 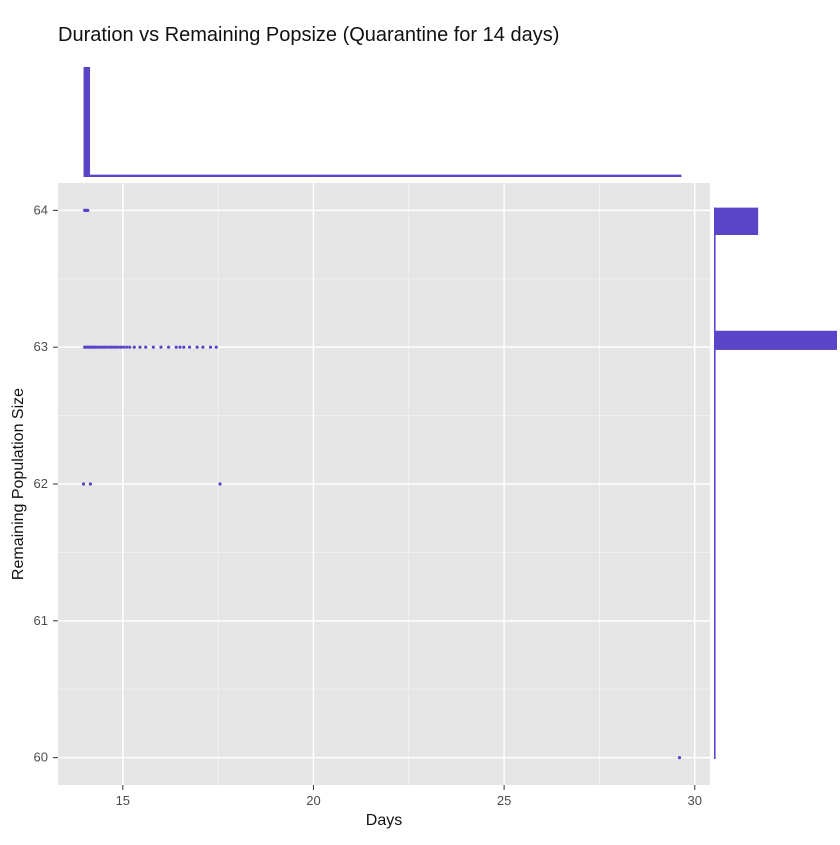 I want to click on x-axis-title: Days, so click(x=384, y=820).